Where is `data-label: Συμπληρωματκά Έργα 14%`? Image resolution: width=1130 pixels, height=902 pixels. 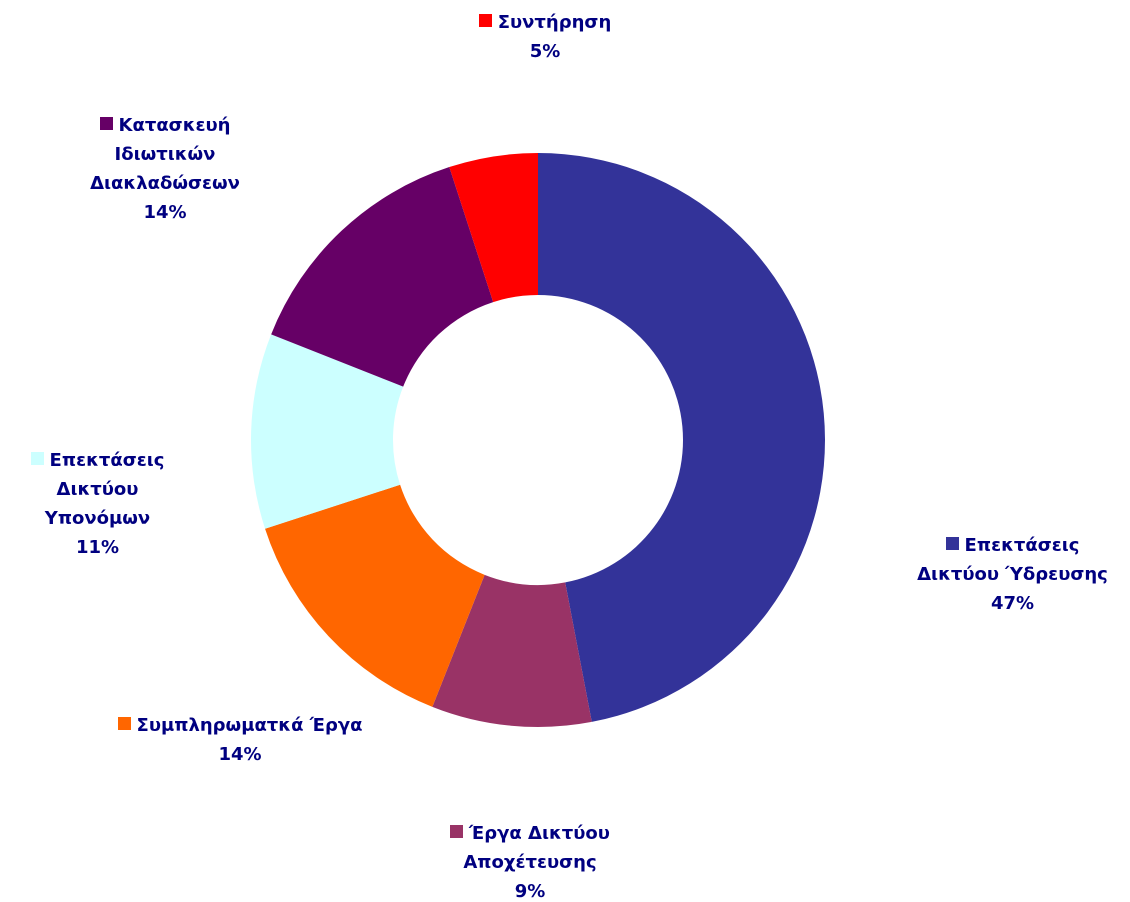
data-label: Συμπληρωματκά Έργα 14% is located at coordinates (240, 740).